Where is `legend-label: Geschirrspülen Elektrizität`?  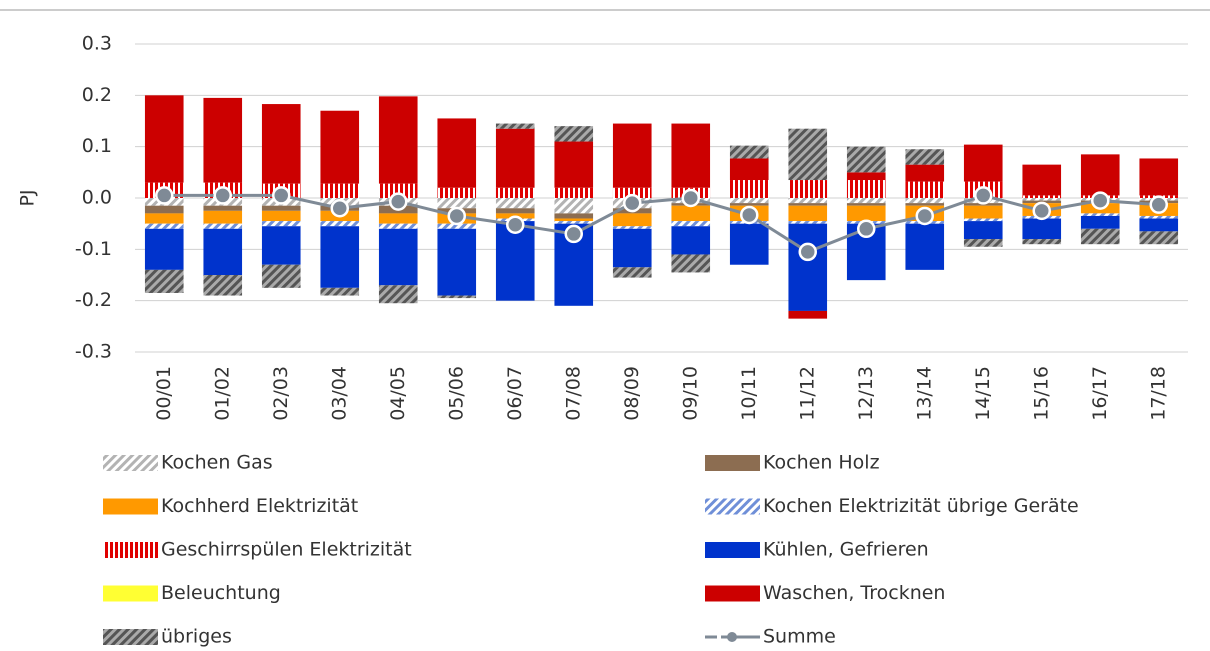
legend-label: Geschirrspülen Elektrizität is located at coordinates (286, 550).